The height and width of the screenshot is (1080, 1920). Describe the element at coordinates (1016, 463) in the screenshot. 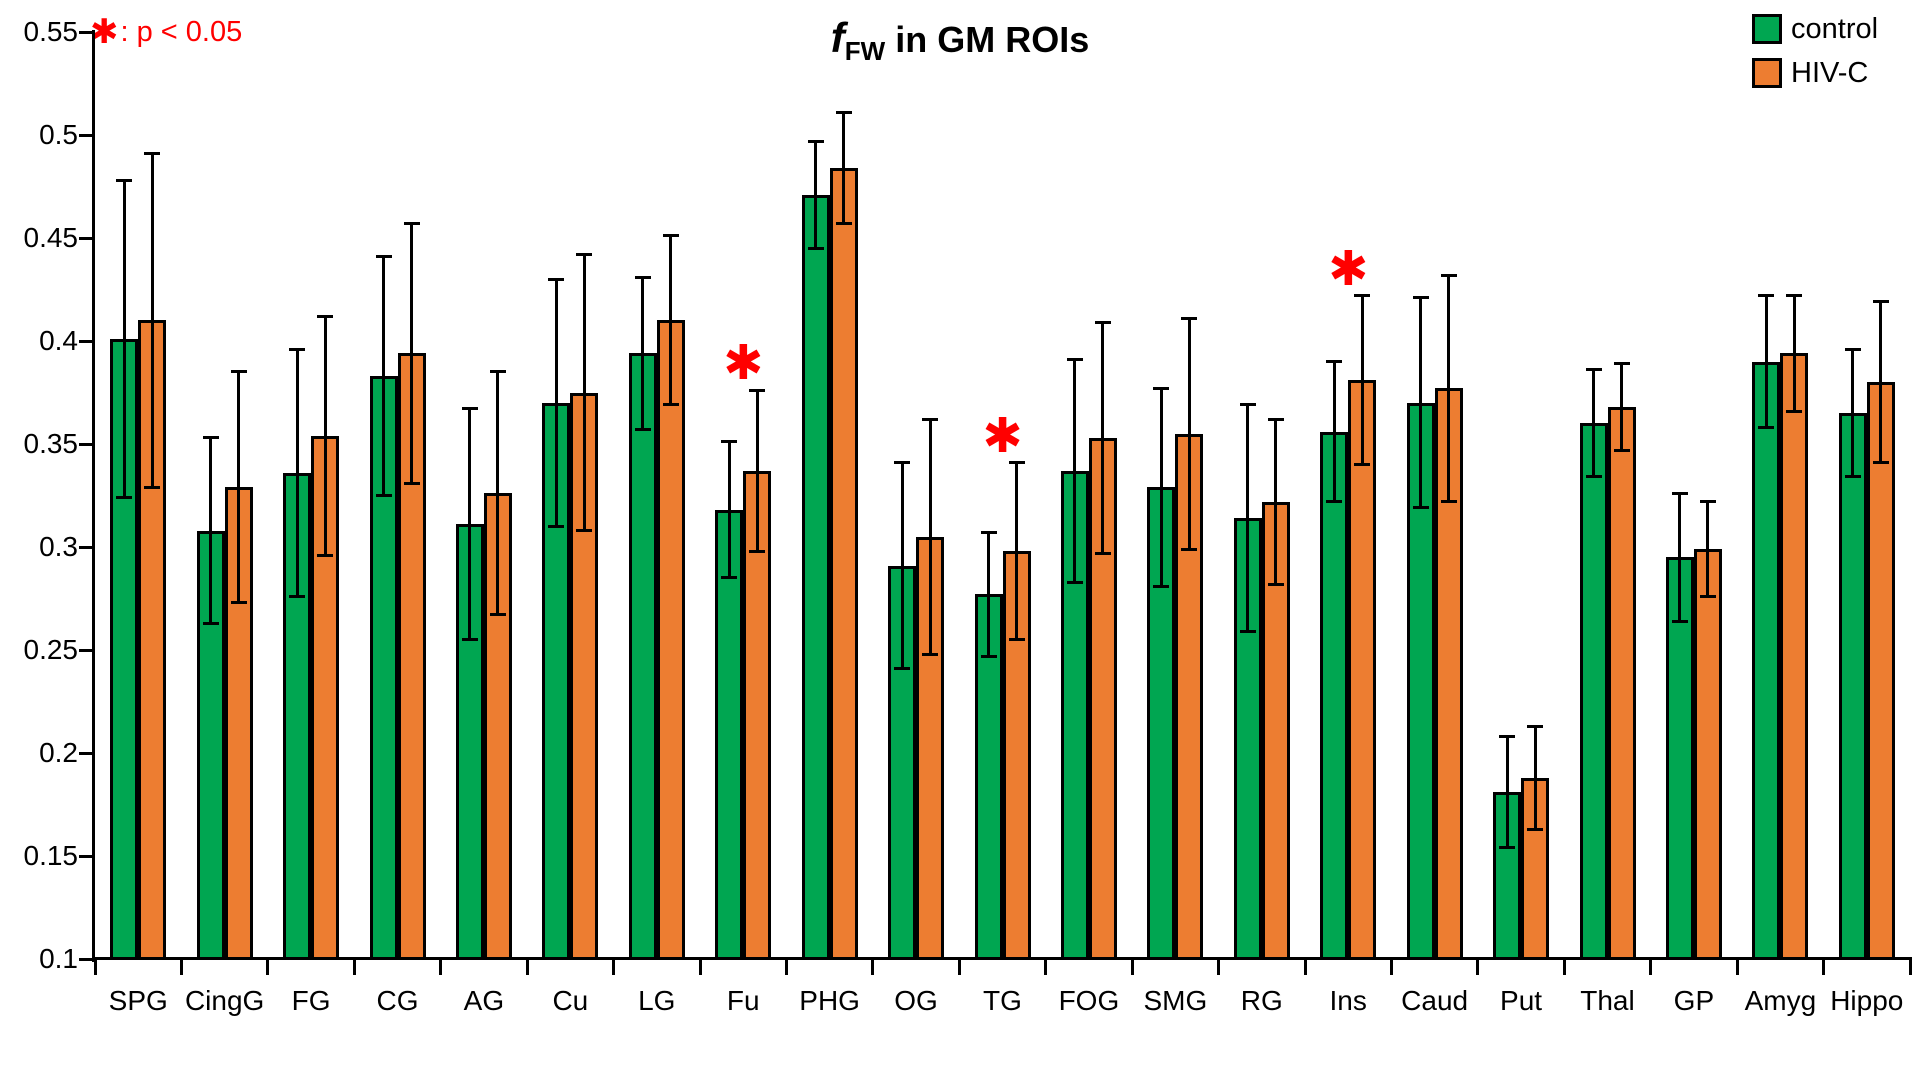

I see `error-cap-top-HIV-C-TG` at that location.